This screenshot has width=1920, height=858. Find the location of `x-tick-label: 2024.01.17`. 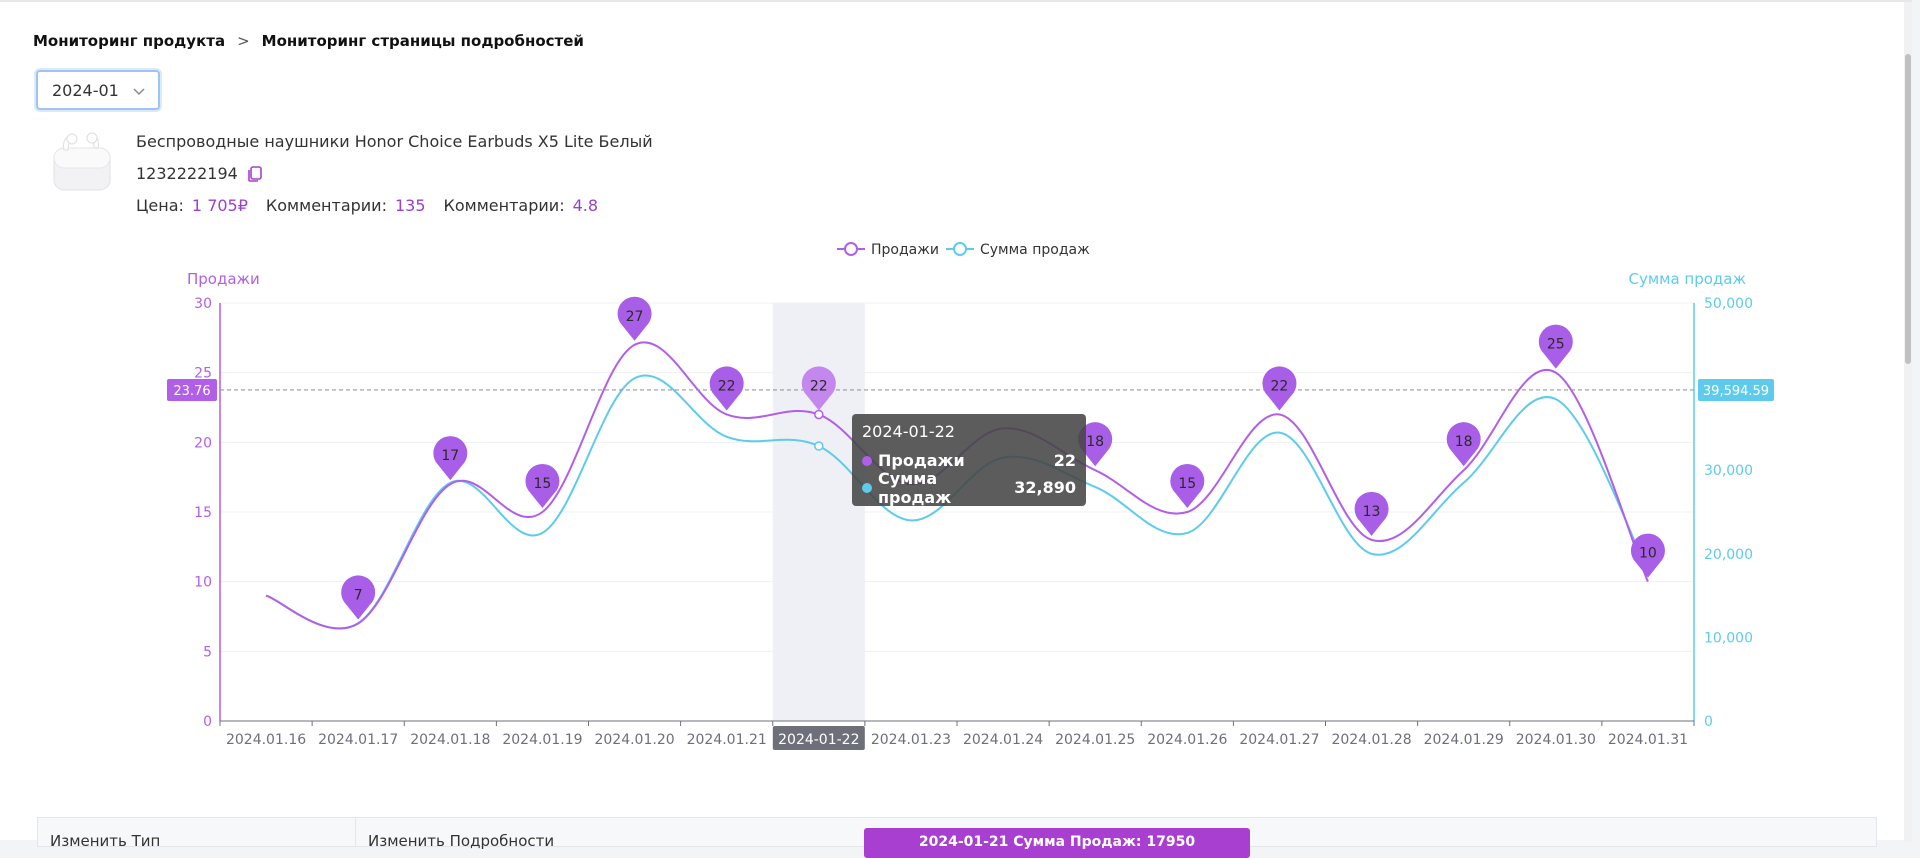

x-tick-label: 2024.01.17 is located at coordinates (358, 740).